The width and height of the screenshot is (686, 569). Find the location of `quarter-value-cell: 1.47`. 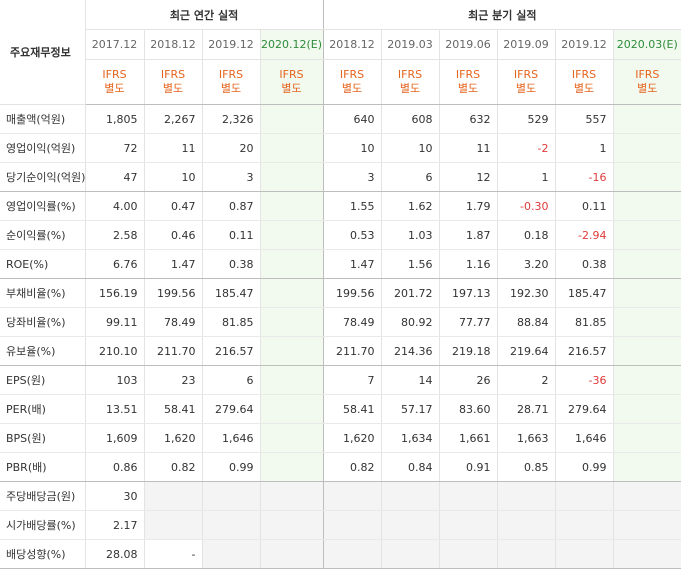

quarter-value-cell: 1.47 is located at coordinates (352, 264).